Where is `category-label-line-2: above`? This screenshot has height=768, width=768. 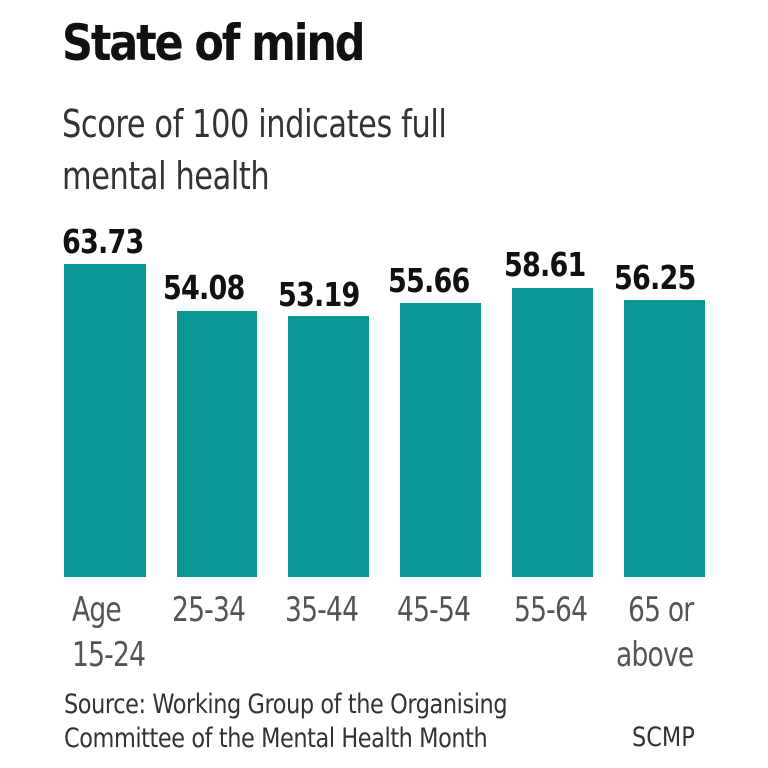
category-label-line-2: above is located at coordinates (655, 655).